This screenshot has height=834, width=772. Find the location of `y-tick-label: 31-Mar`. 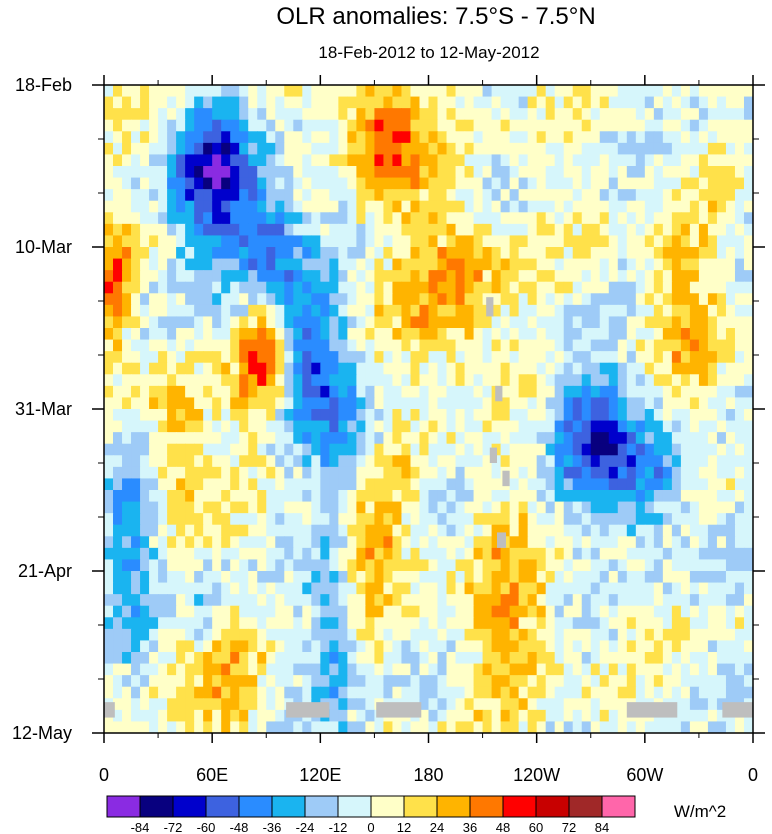

y-tick-label: 31-Mar is located at coordinates (43, 409).